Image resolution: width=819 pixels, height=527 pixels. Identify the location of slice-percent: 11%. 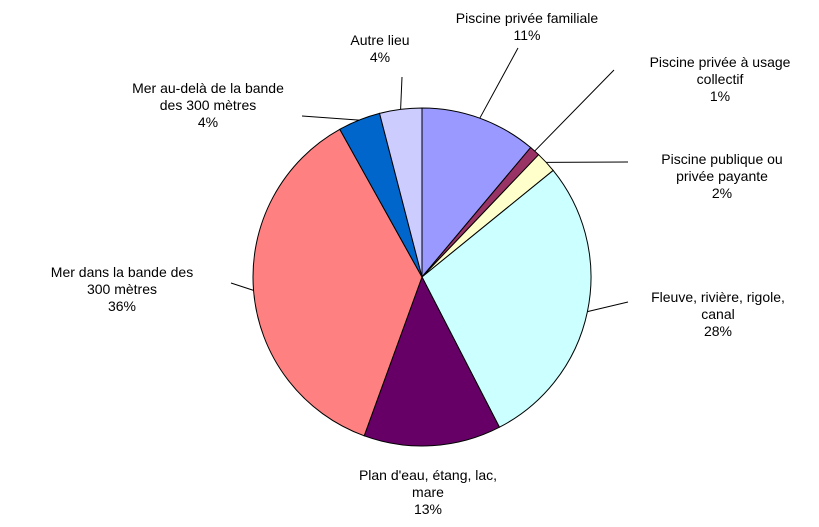
(527, 35).